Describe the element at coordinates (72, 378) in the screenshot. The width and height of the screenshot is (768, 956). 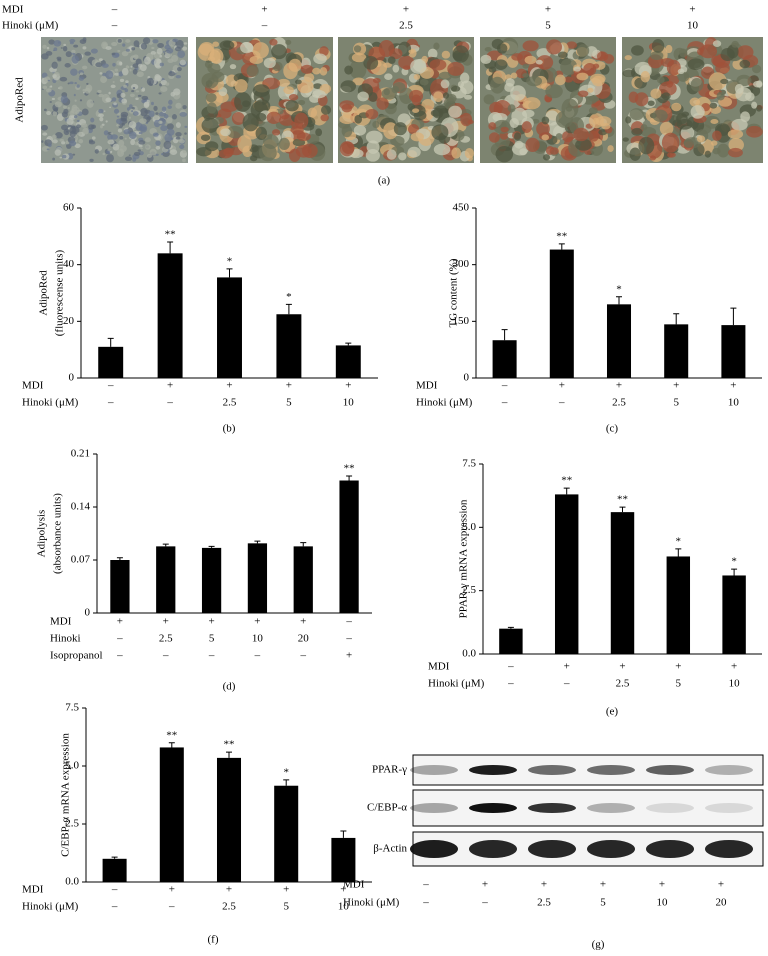
I see `y-tick-label: 0` at that location.